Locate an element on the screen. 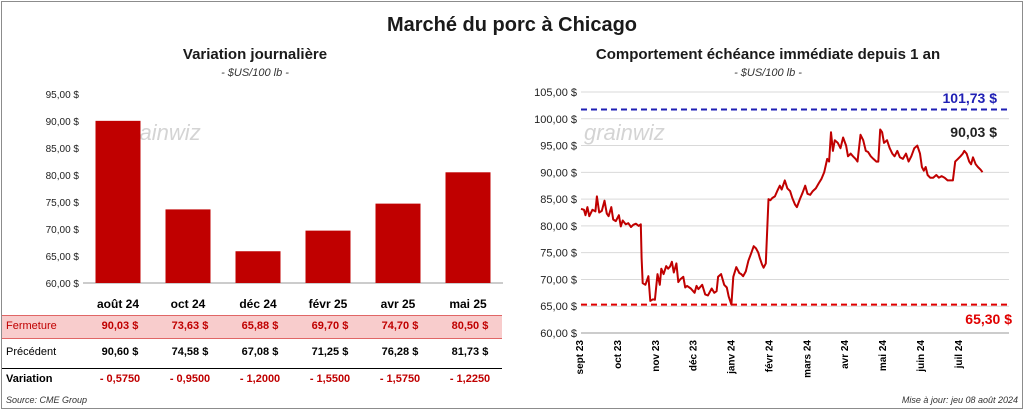 The height and width of the screenshot is (410, 1024). prev-cell: 71,25 $ is located at coordinates (330, 352).